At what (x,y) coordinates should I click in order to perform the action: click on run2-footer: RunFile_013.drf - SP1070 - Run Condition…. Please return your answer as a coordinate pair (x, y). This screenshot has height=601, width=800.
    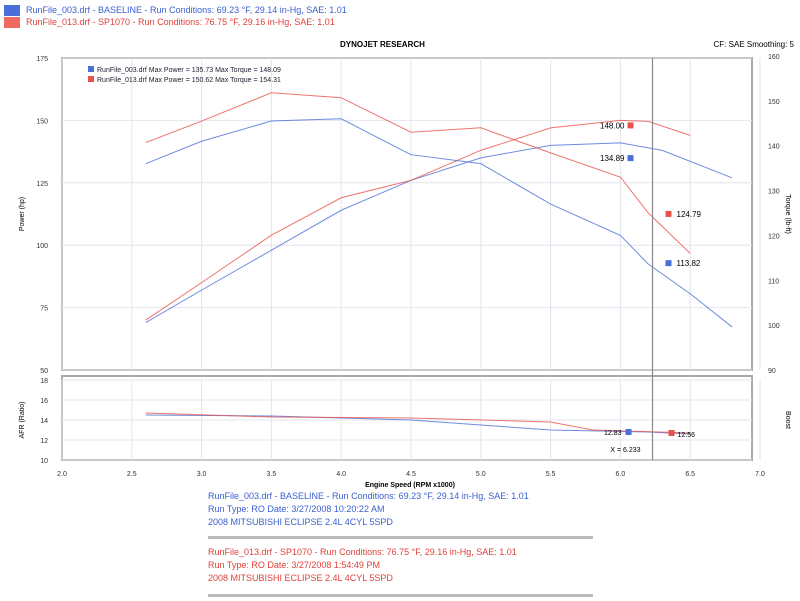
    Looking at the image, I should click on (362, 565).